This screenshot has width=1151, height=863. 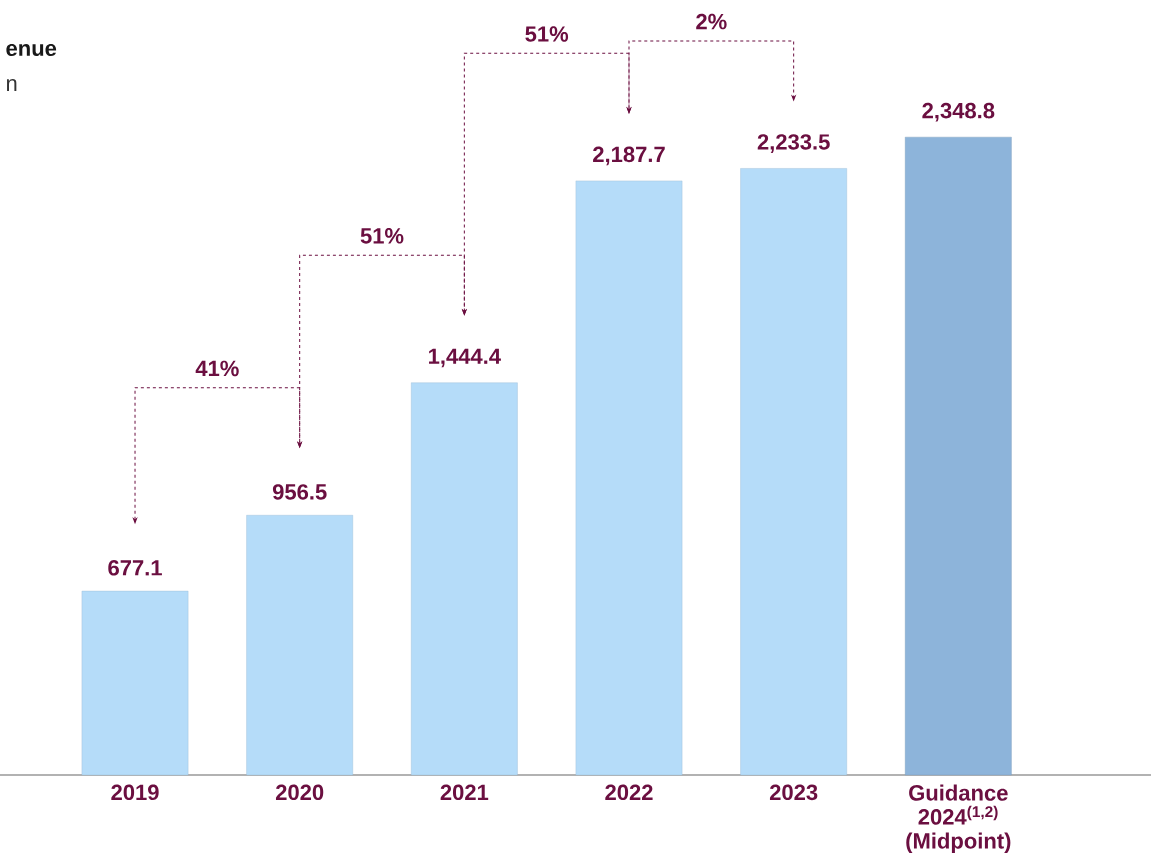 What do you see at coordinates (465, 358) in the screenshot?
I see `data-label: 1,444.4` at bounding box center [465, 358].